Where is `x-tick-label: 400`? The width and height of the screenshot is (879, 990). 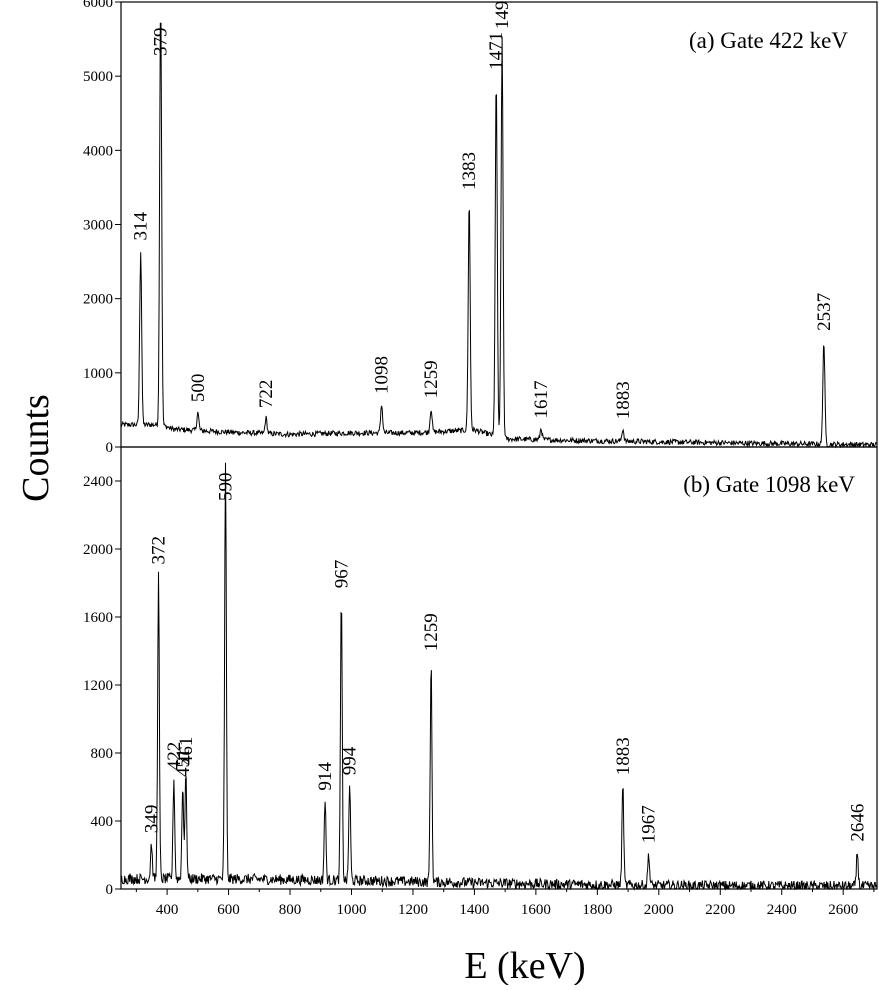
x-tick-label: 400 is located at coordinates (167, 910).